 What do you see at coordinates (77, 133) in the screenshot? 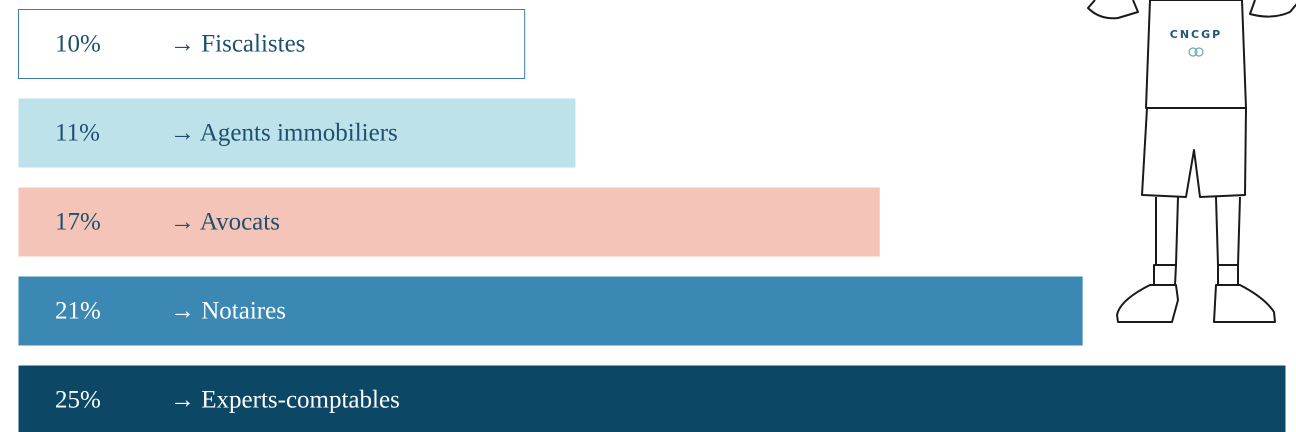
I see `value-label: 11%` at bounding box center [77, 133].